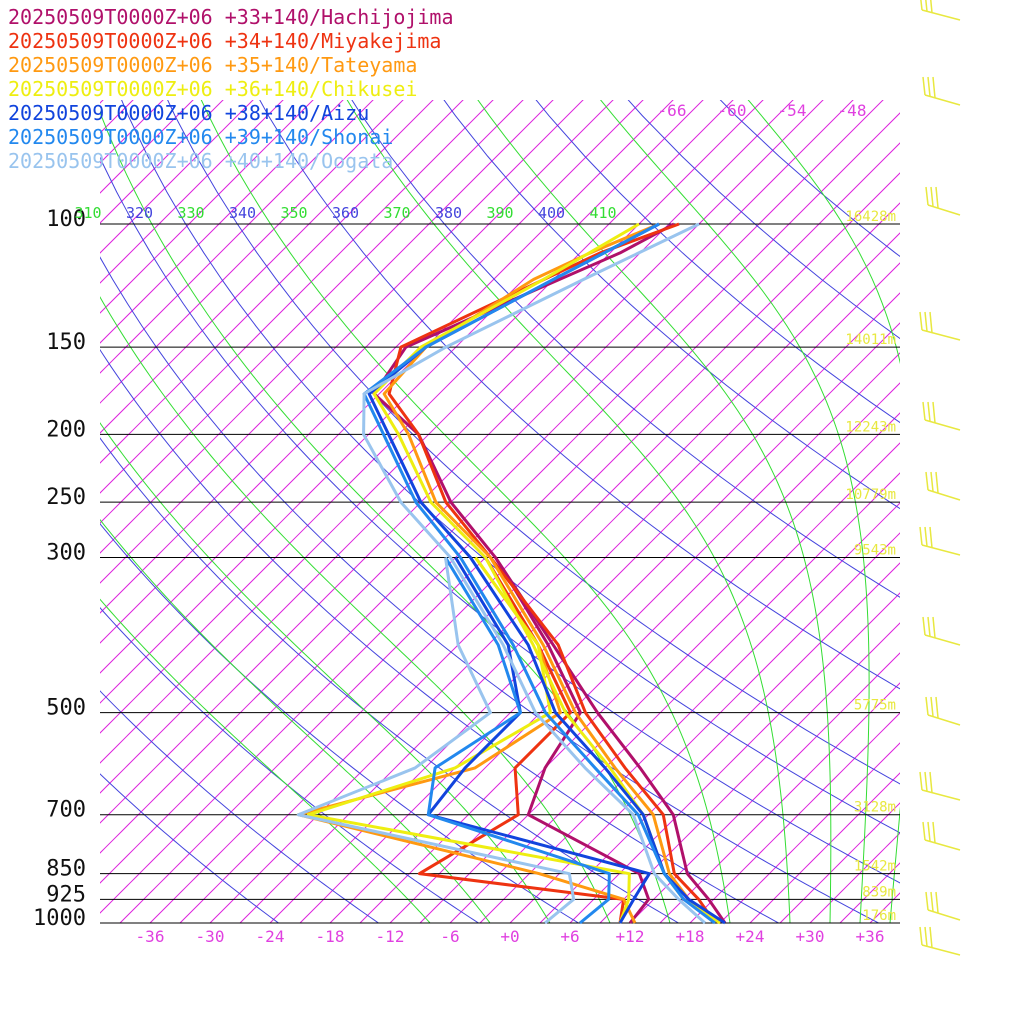 The height and width of the screenshot is (1024, 1024). Describe the element at coordinates (66, 553) in the screenshot. I see `pressure-label: 300` at that location.